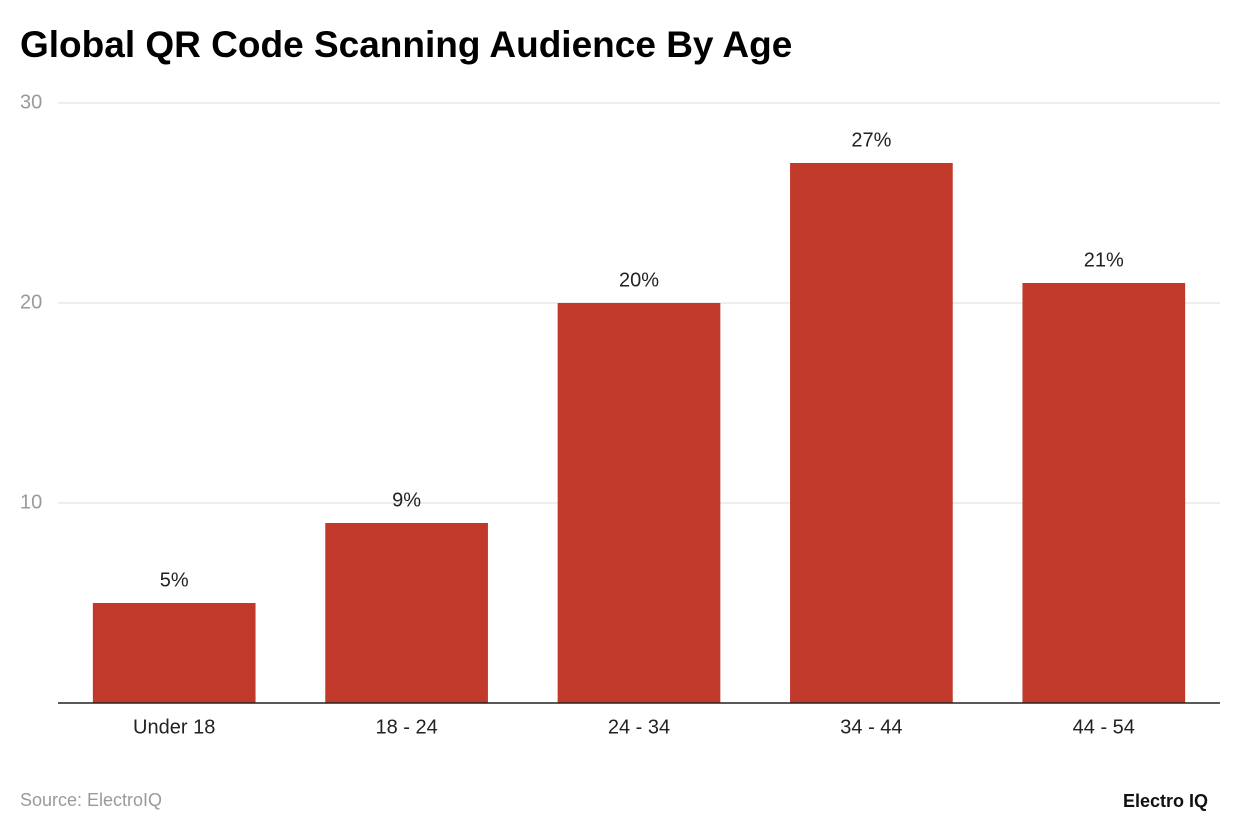 The image size is (1240, 834). Describe the element at coordinates (174, 727) in the screenshot. I see `x-tick-label: Under 18` at that location.